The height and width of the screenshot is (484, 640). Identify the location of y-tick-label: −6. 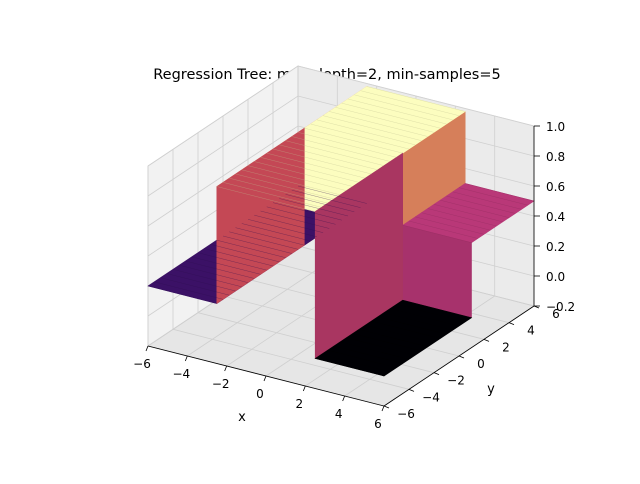
(406, 414).